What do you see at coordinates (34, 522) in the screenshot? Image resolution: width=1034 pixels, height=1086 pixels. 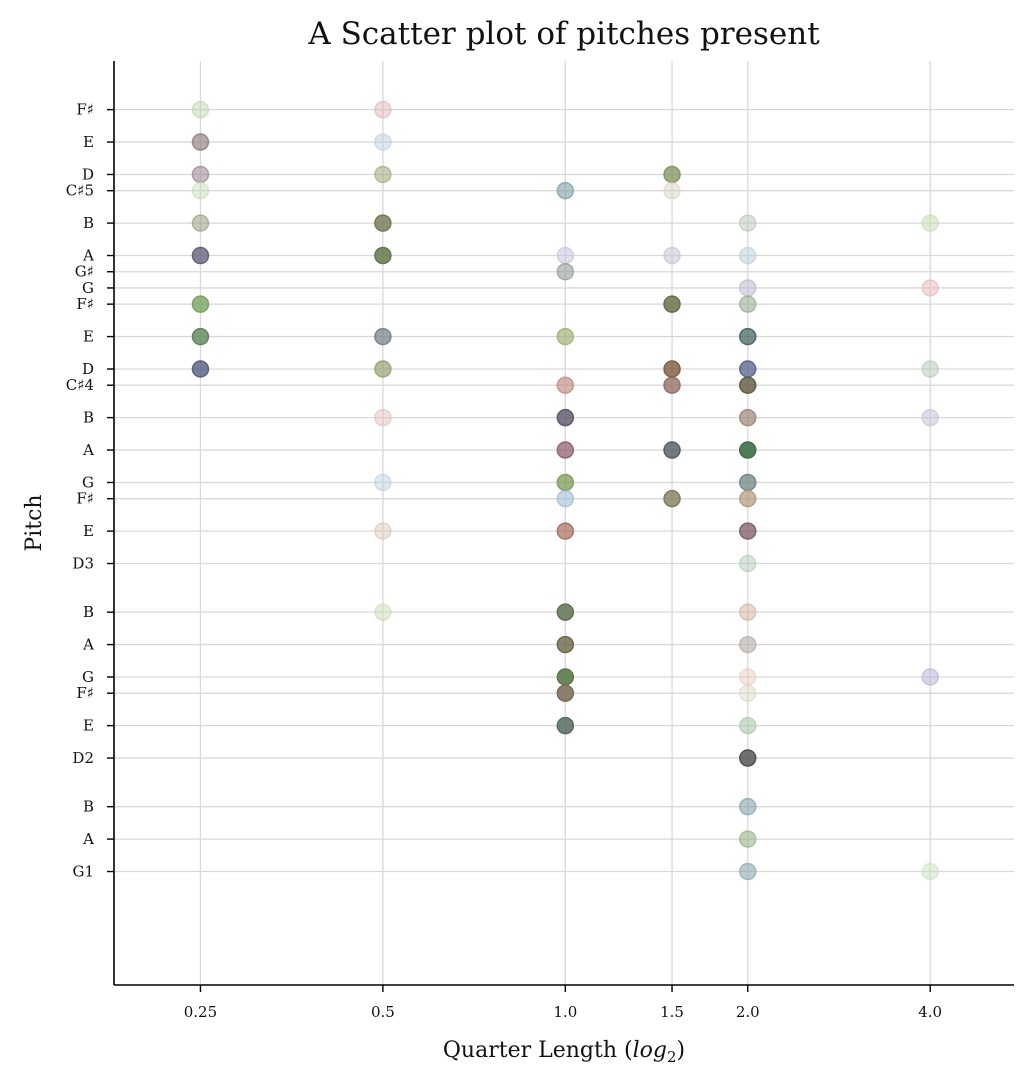 I see `y-axis-label: Pitch` at bounding box center [34, 522].